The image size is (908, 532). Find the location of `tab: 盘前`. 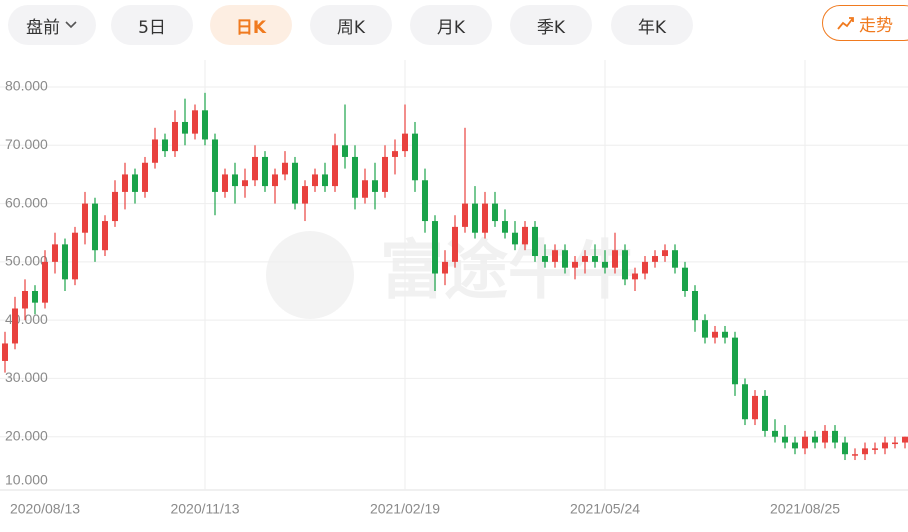

tab: 盘前 is located at coordinates (52, 25).